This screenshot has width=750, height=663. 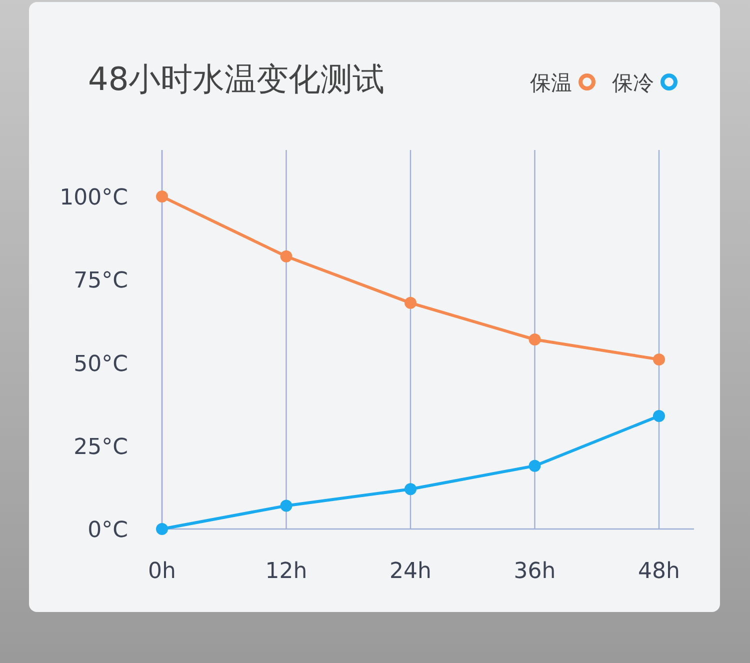 What do you see at coordinates (108, 530) in the screenshot?
I see `y-tick-label: 0°C` at bounding box center [108, 530].